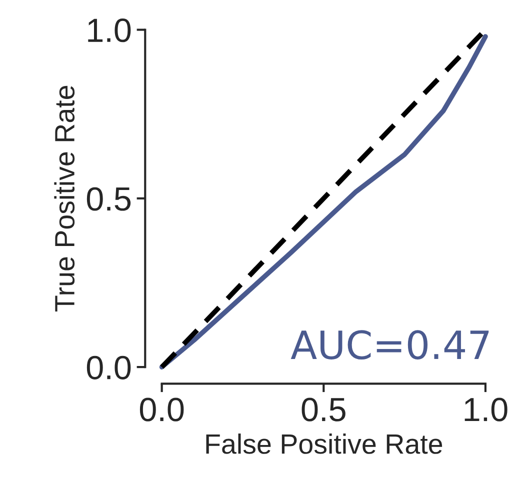  I want to click on y-tick-label: 0.0, so click(108, 368).